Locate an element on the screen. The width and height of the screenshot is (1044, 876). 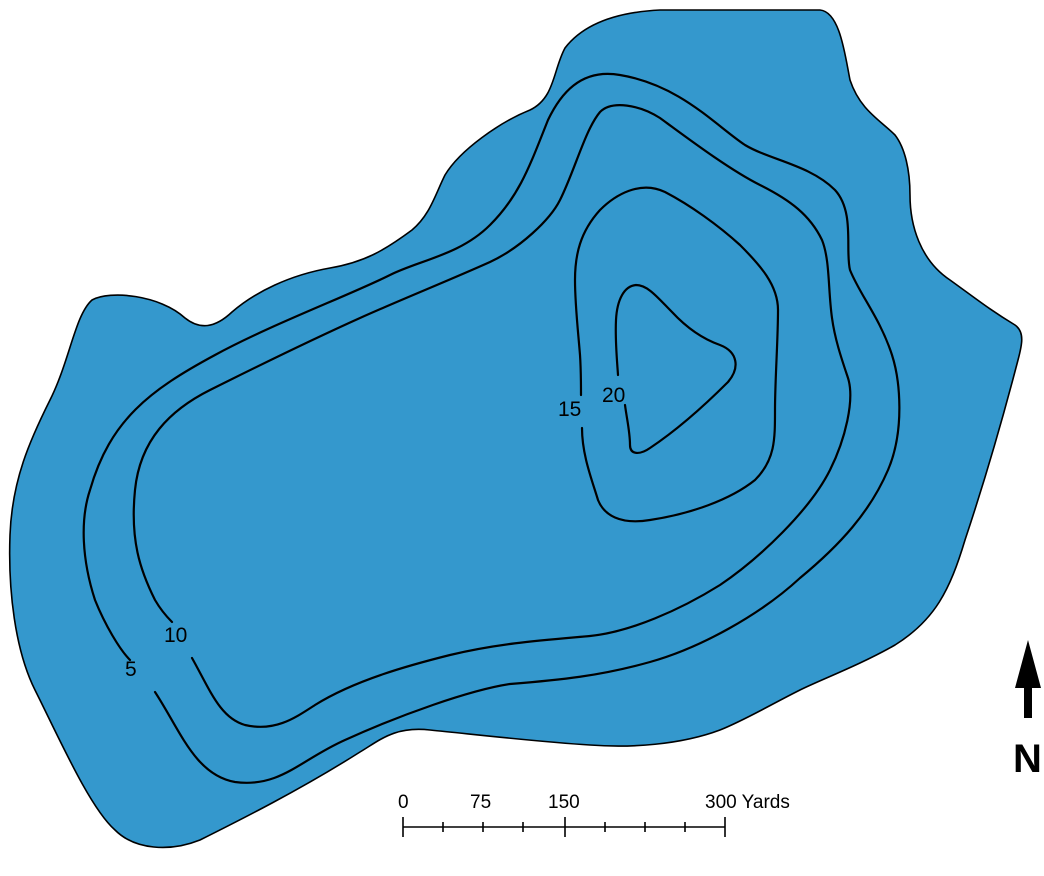
contour-label-20: 20 is located at coordinates (613, 395).